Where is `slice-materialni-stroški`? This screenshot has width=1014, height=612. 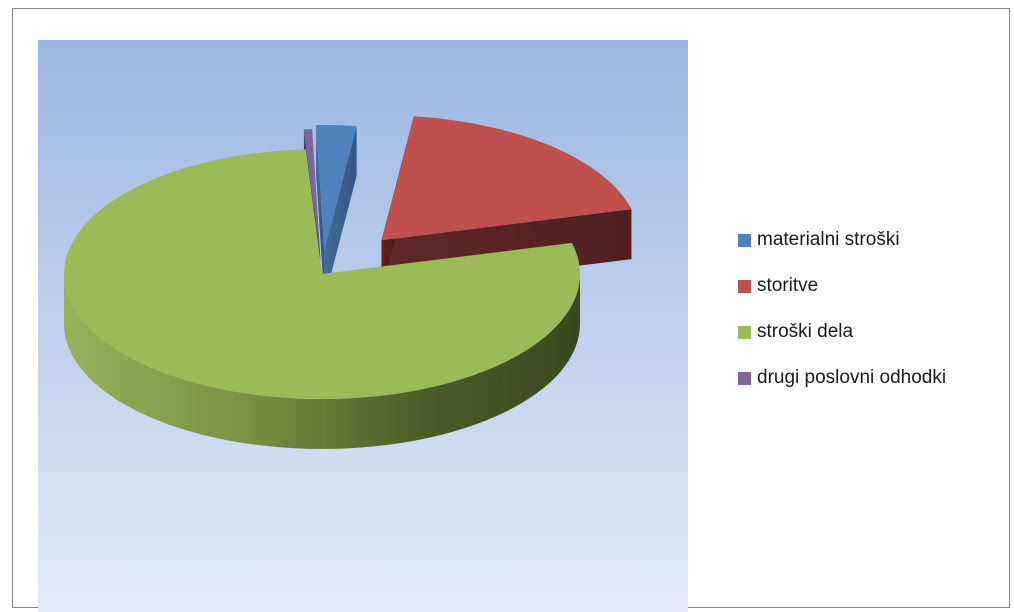 slice-materialni-stroški is located at coordinates (336, 213).